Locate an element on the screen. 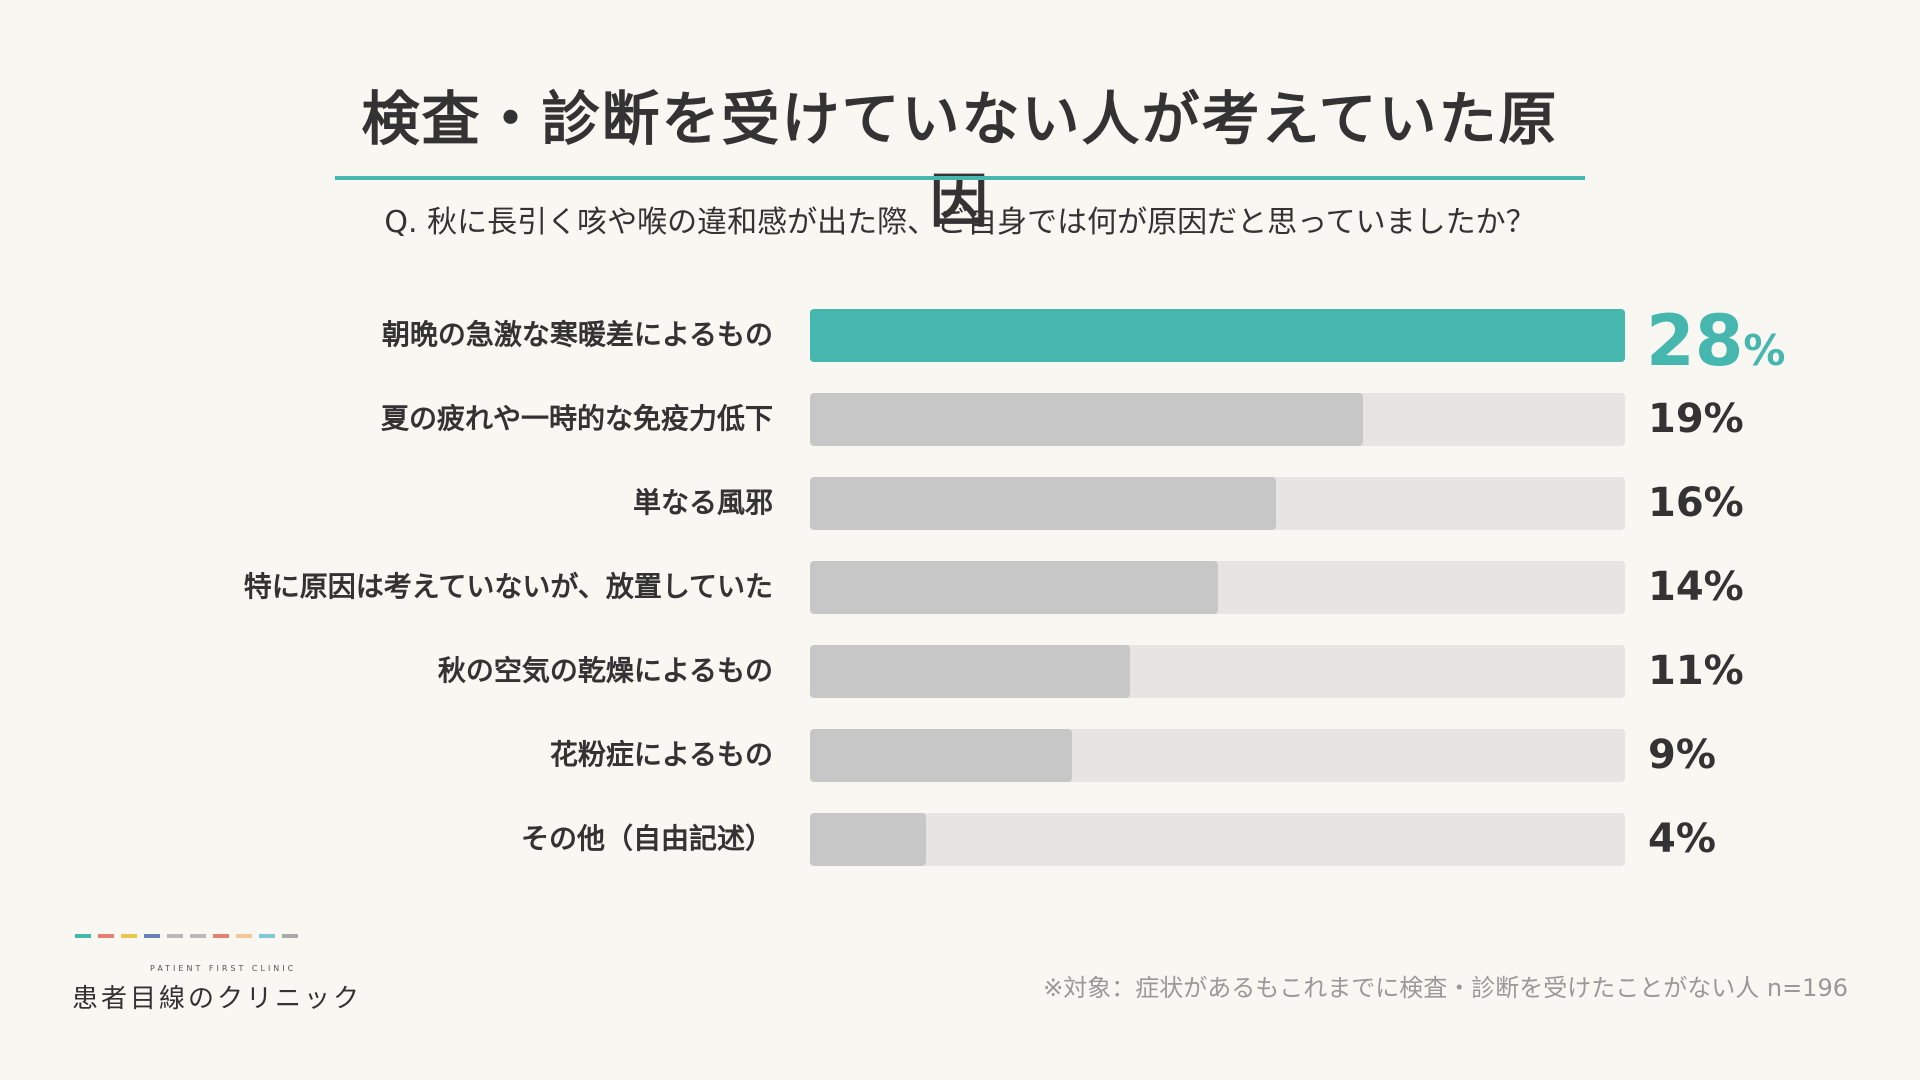  logo-dashes is located at coordinates (215, 936).